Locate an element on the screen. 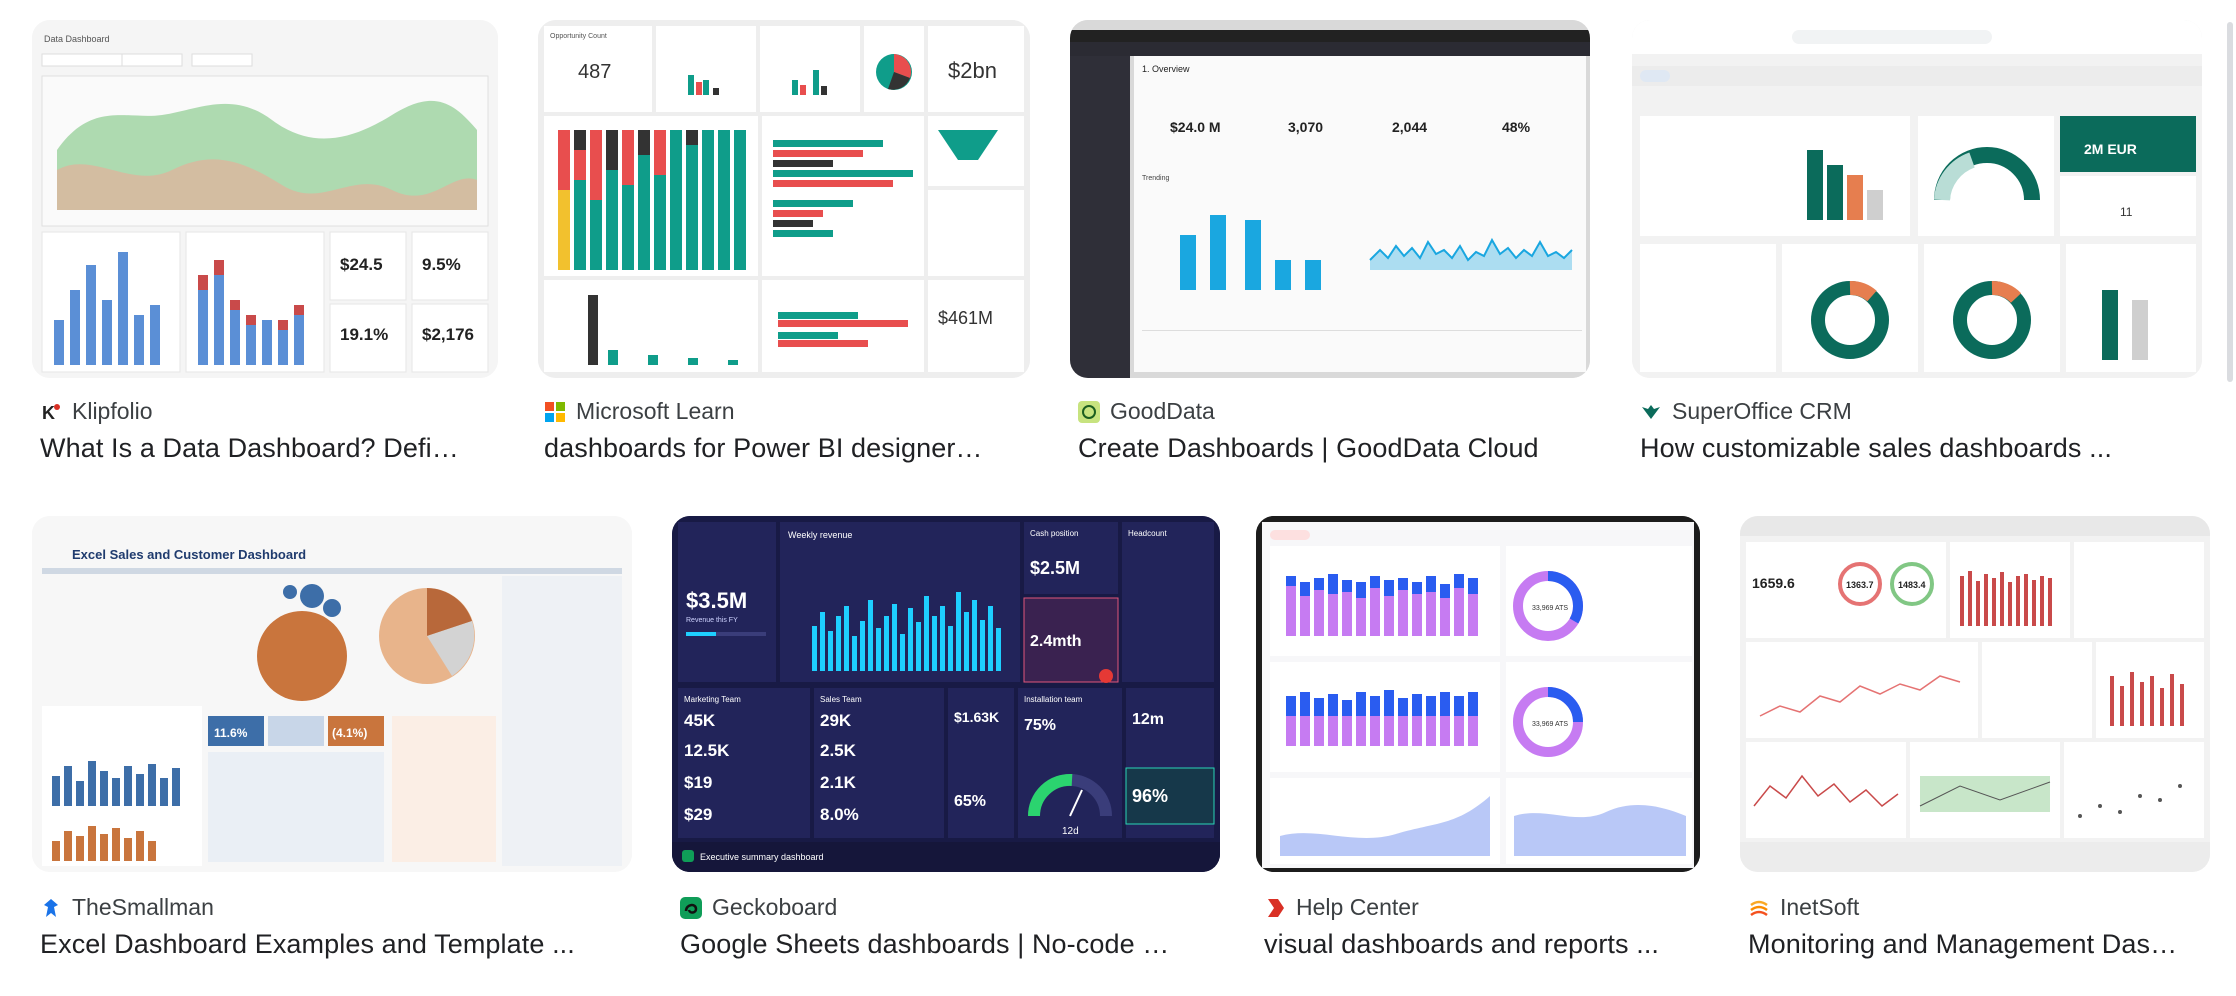  svg-text: $2bn is located at coordinates (972, 70).